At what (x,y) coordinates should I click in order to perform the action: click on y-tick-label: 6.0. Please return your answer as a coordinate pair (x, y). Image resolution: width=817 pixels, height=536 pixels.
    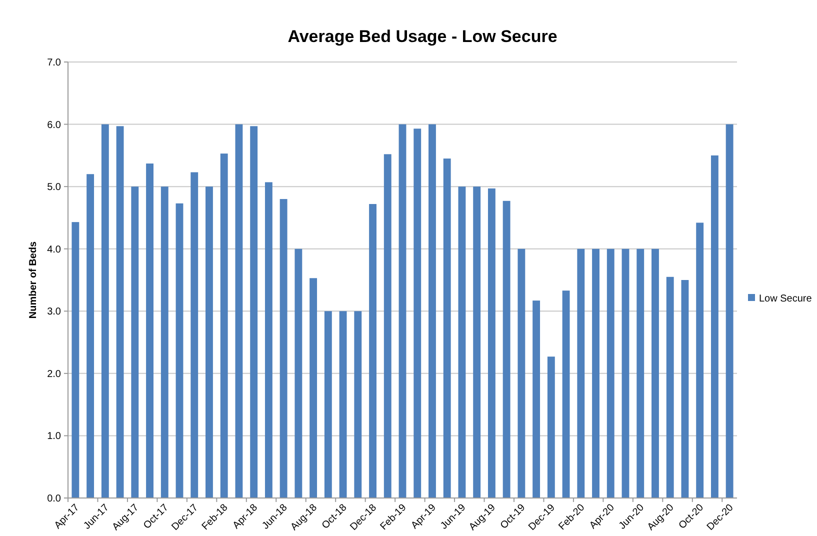
    Looking at the image, I should click on (54, 125).